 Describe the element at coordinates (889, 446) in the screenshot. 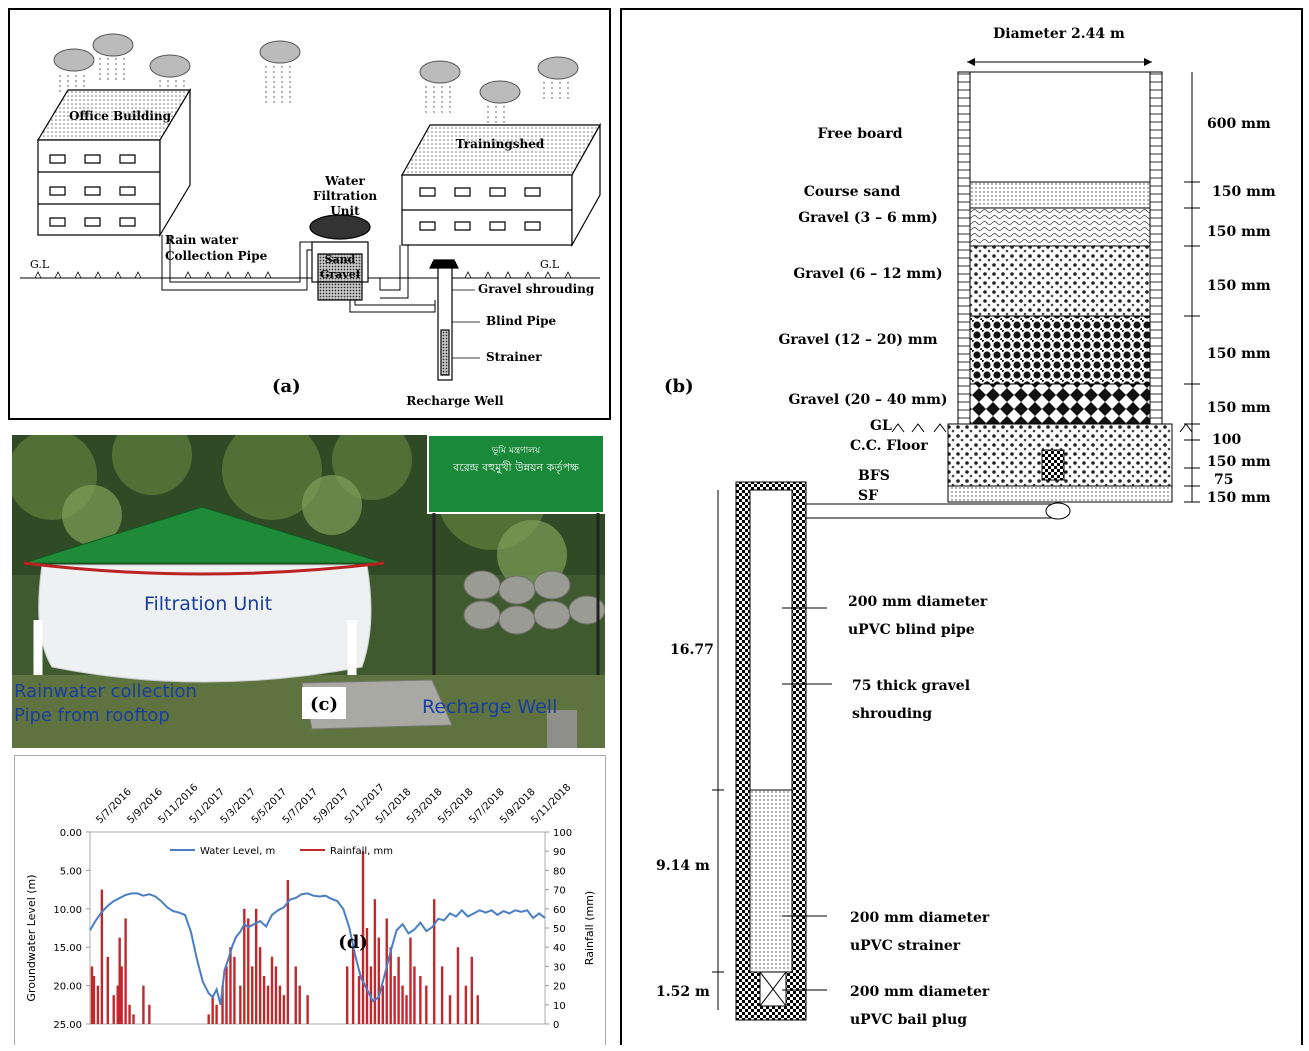

I see `cc-floor-label: C.C. Floor` at that location.